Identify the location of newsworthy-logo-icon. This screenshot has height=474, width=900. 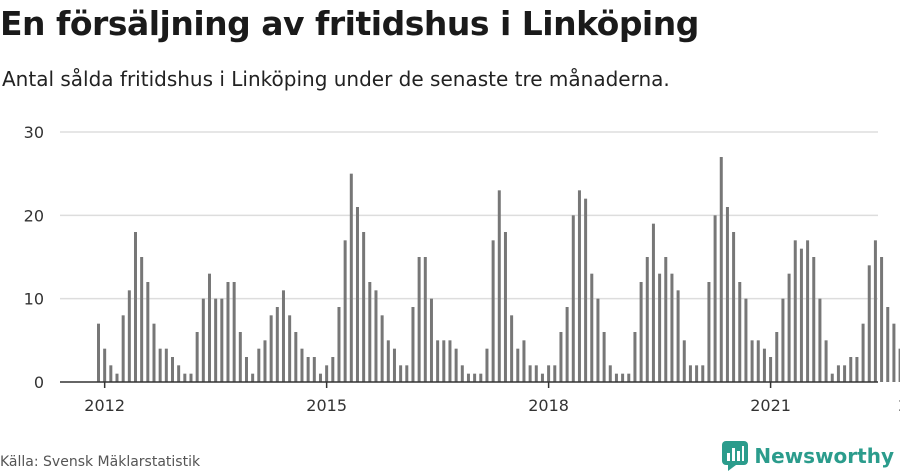
(735, 456).